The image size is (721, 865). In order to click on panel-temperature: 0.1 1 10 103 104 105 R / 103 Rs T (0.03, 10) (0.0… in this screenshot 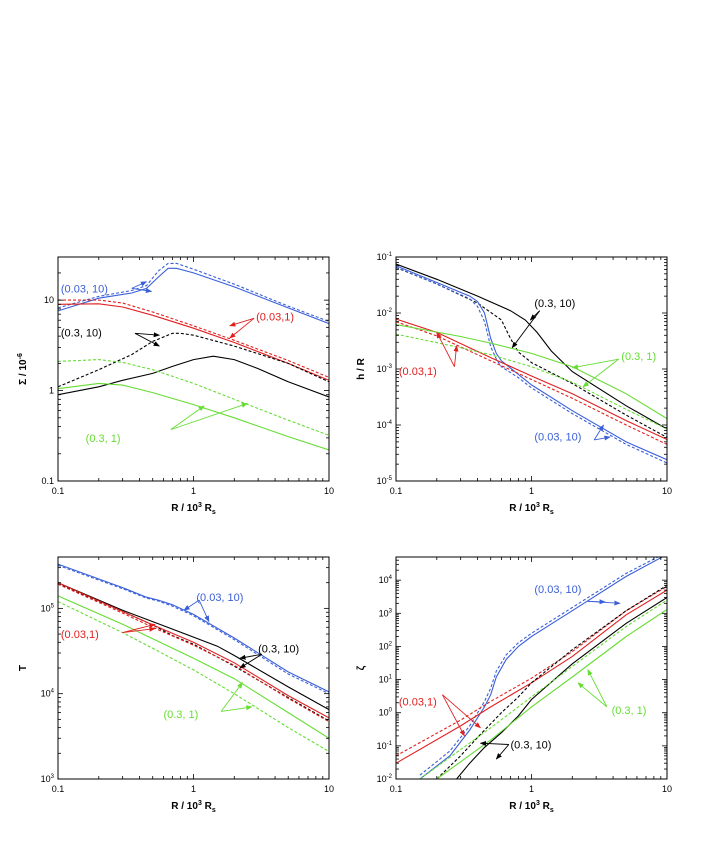, I will do `click(176, 685)`.